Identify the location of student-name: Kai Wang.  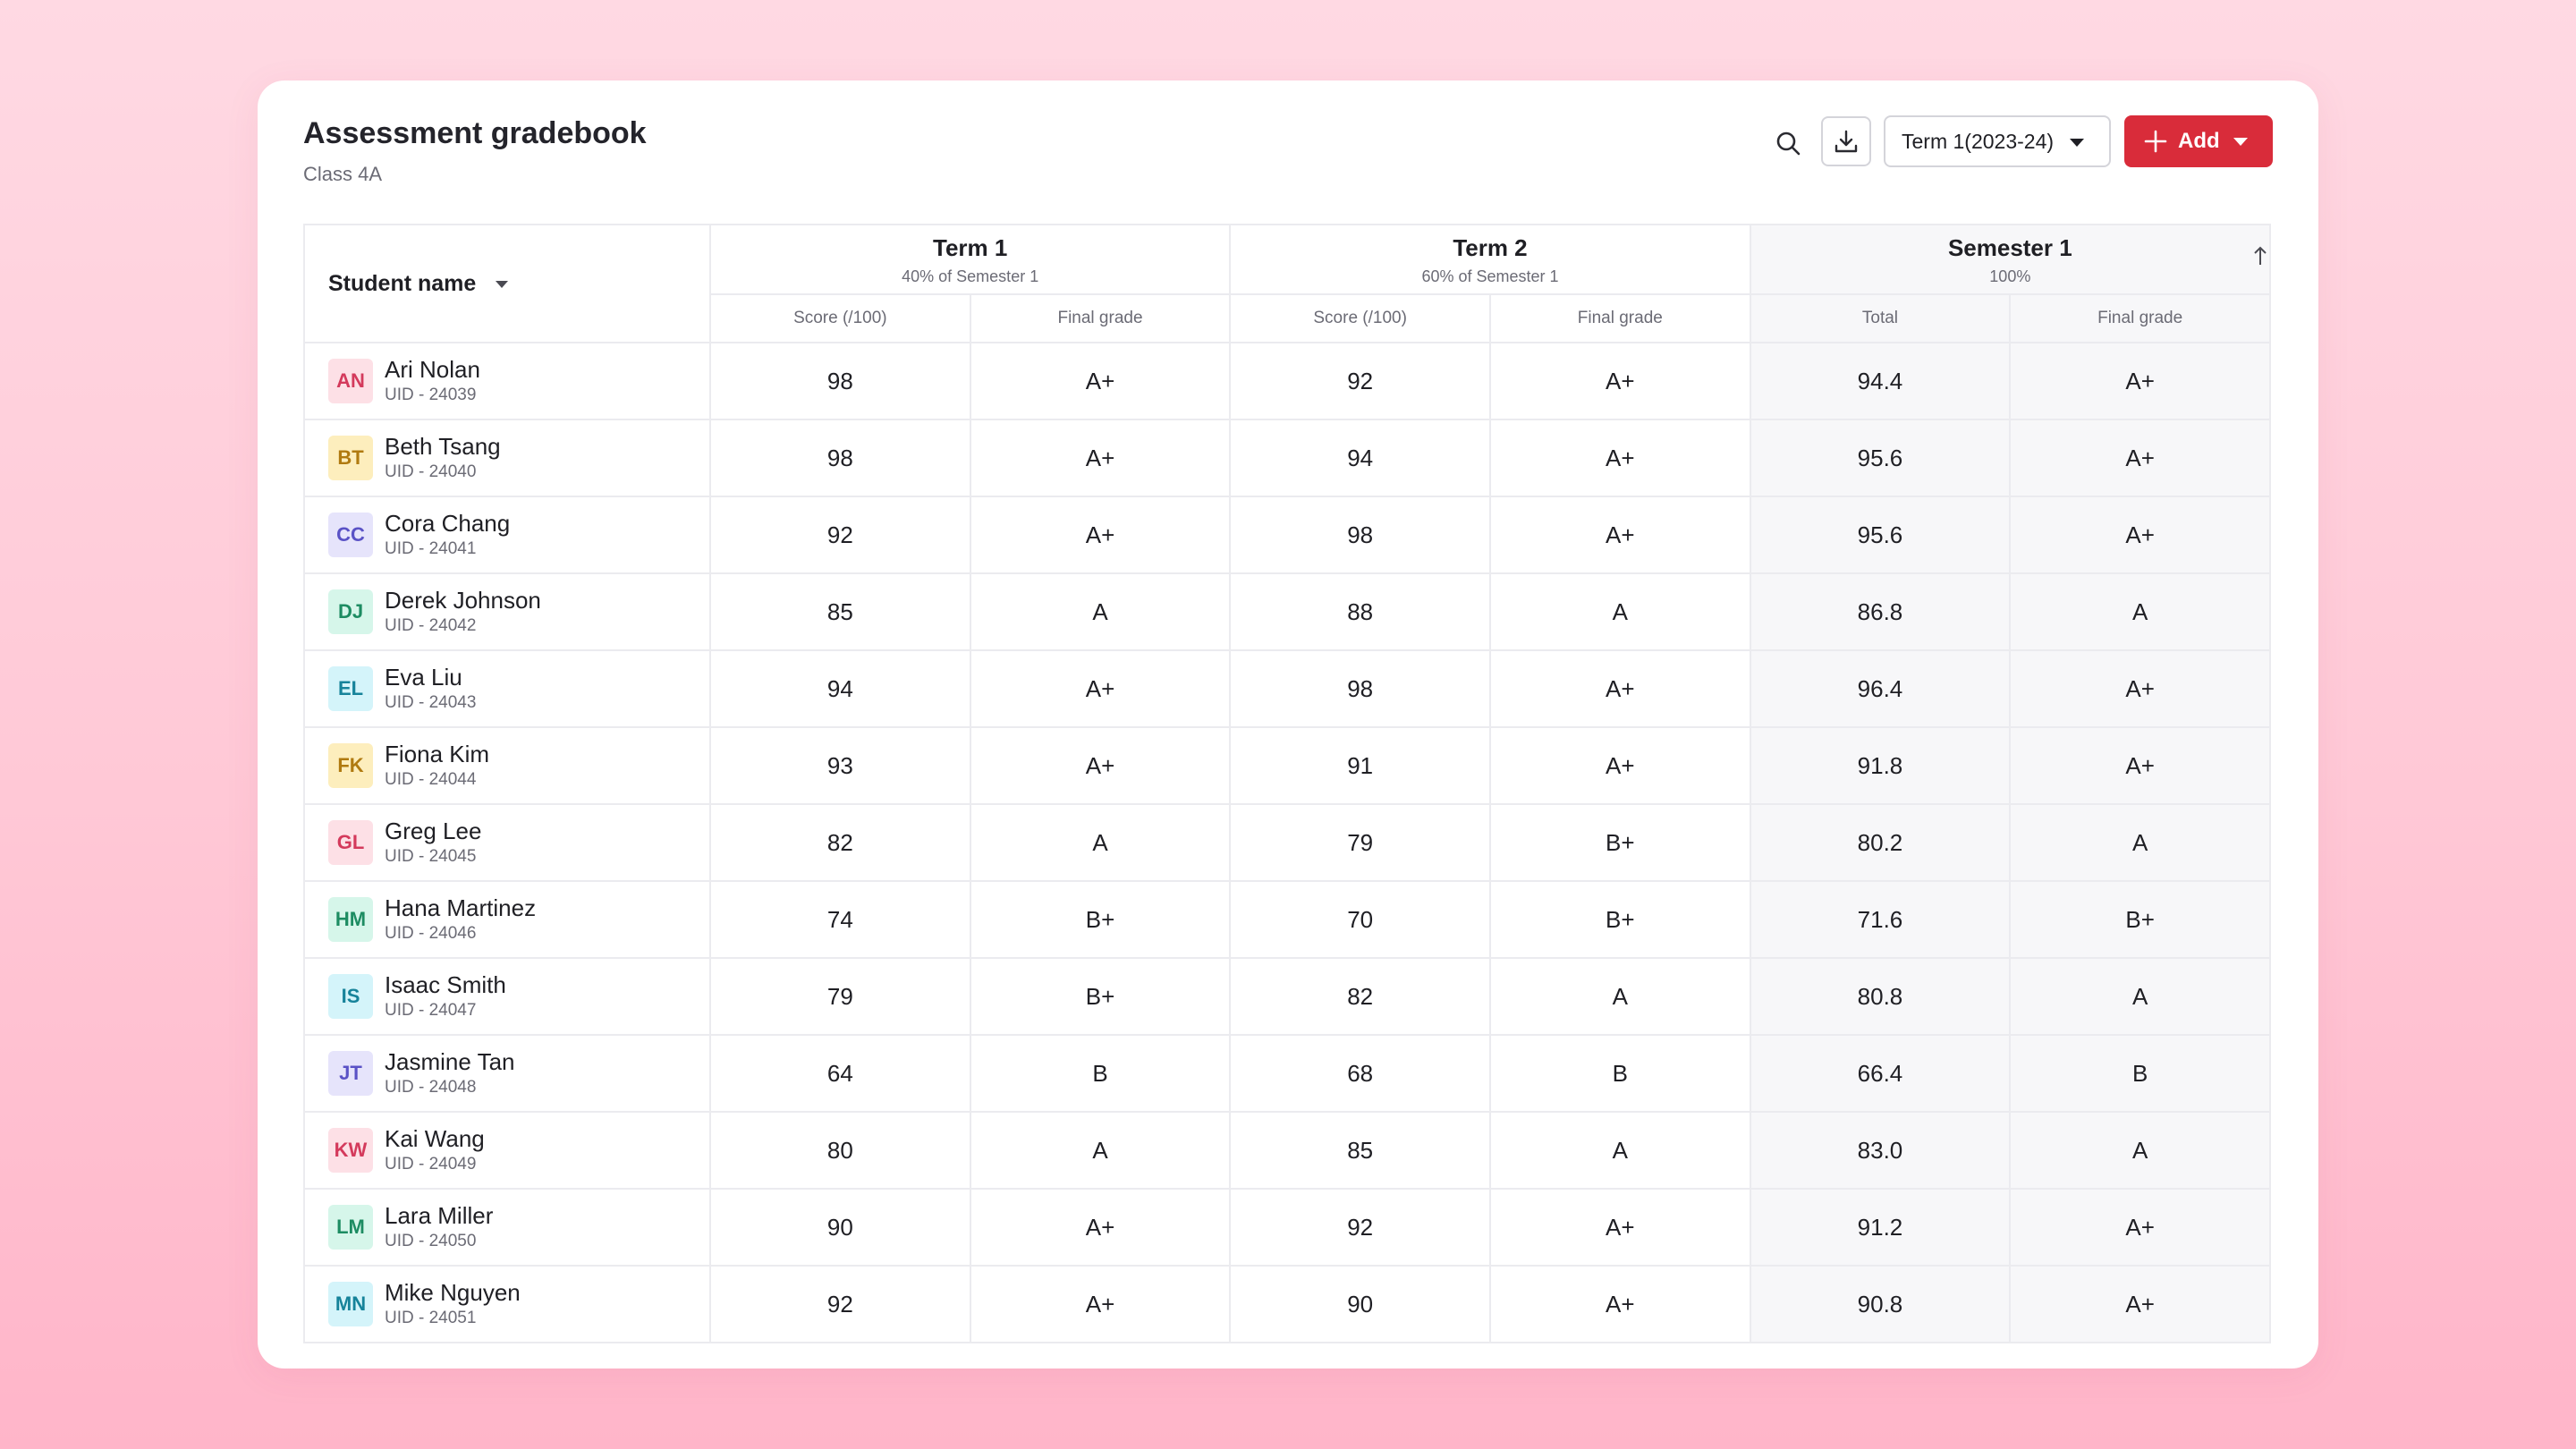
(435, 1138).